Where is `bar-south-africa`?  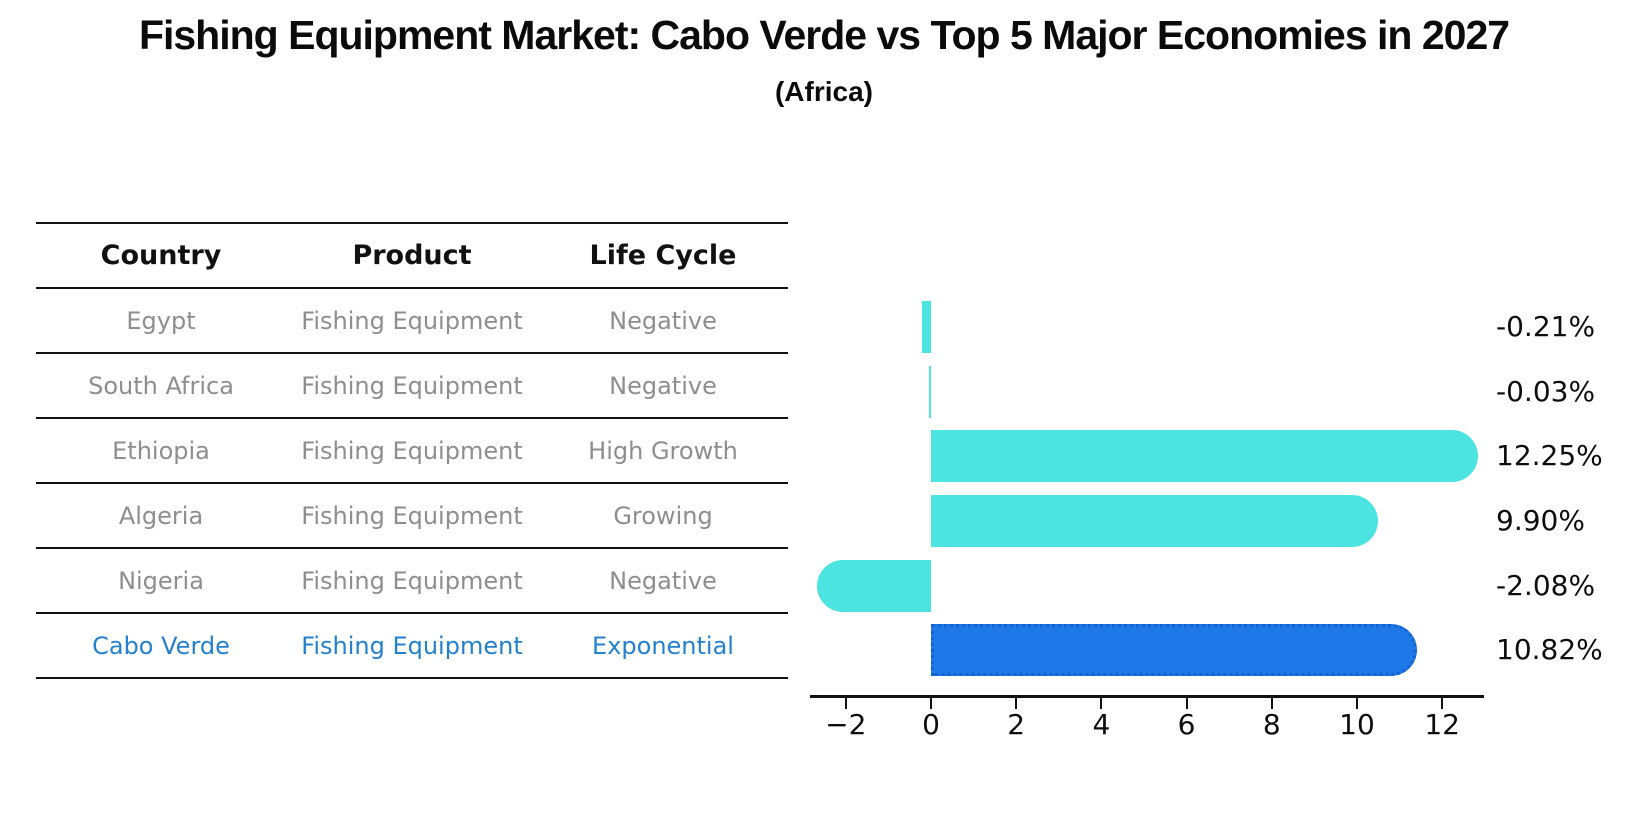 bar-south-africa is located at coordinates (930, 392).